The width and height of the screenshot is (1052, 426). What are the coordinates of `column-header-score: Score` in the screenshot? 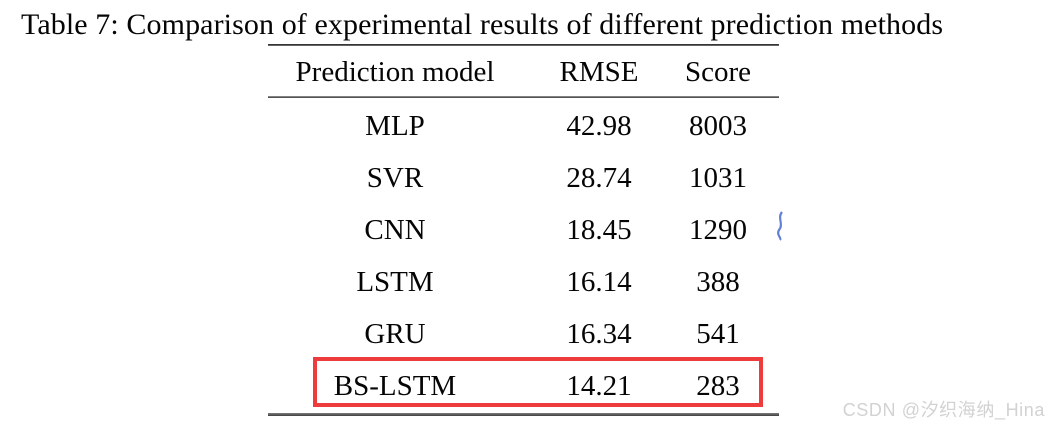 It's located at (718, 71).